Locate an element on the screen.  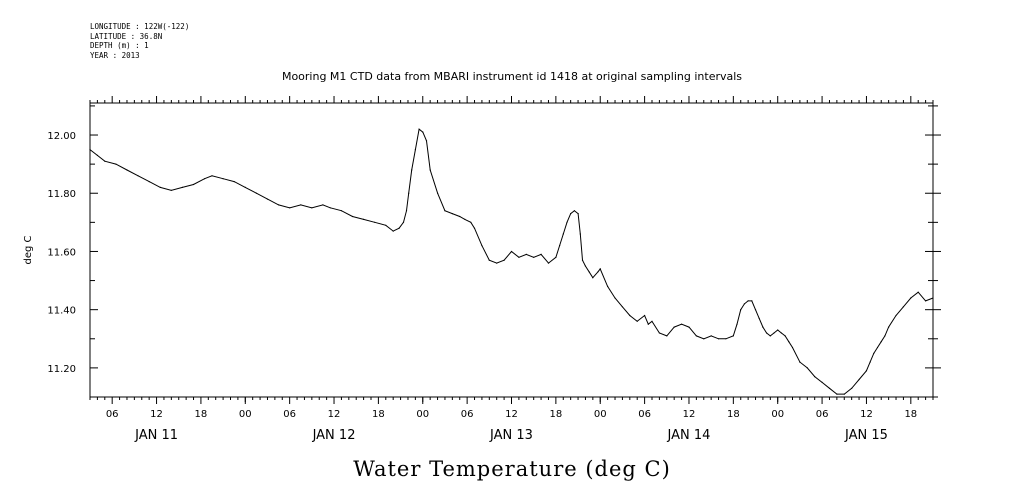
x-tick-label: 18 is located at coordinates (378, 414).